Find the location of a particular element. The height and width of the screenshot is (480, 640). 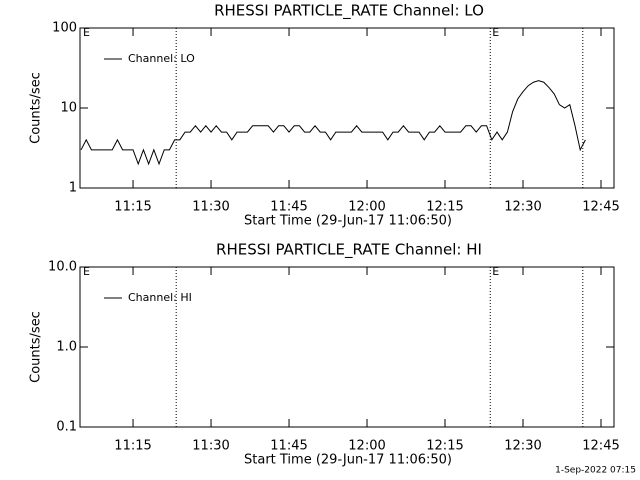

legend-label: Channel: LO is located at coordinates (161, 58).